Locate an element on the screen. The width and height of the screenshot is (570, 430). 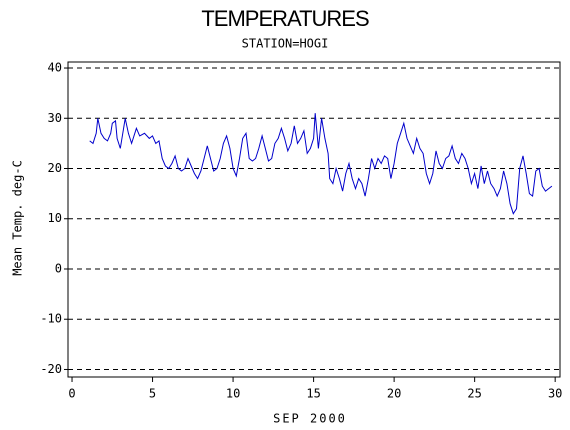
x-axis-label: SEP 2000 is located at coordinates (310, 419).